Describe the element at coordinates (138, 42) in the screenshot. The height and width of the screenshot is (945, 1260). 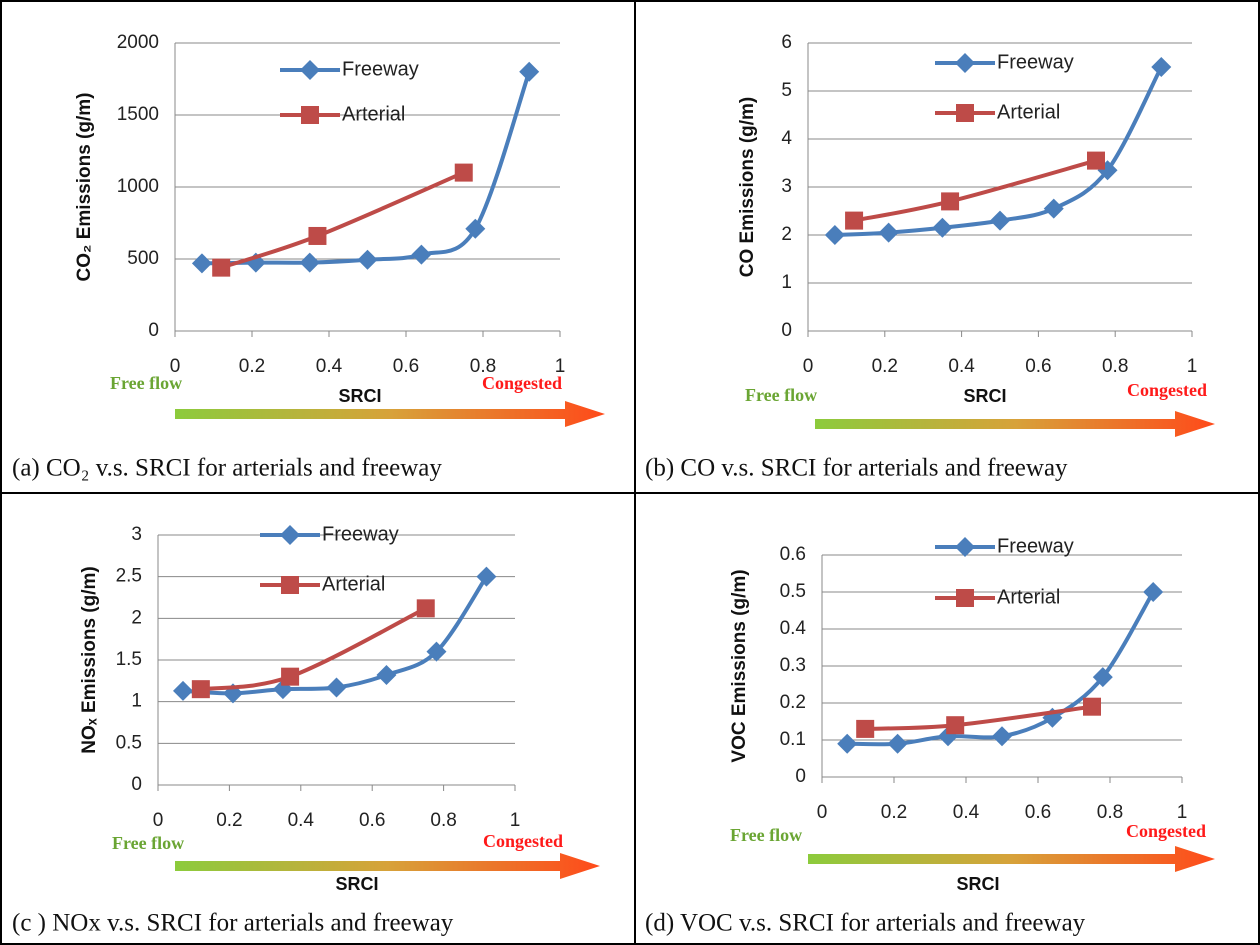
I see `y-tick-label: 2000` at that location.